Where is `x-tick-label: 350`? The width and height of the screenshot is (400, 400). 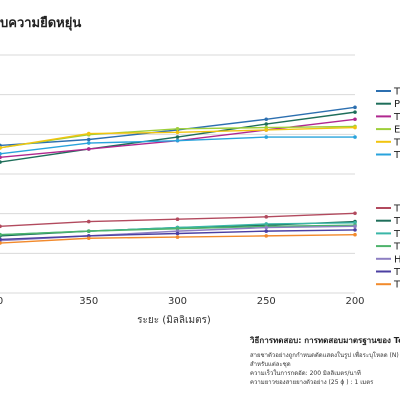
x-tick-label: 350 is located at coordinates (88, 301).